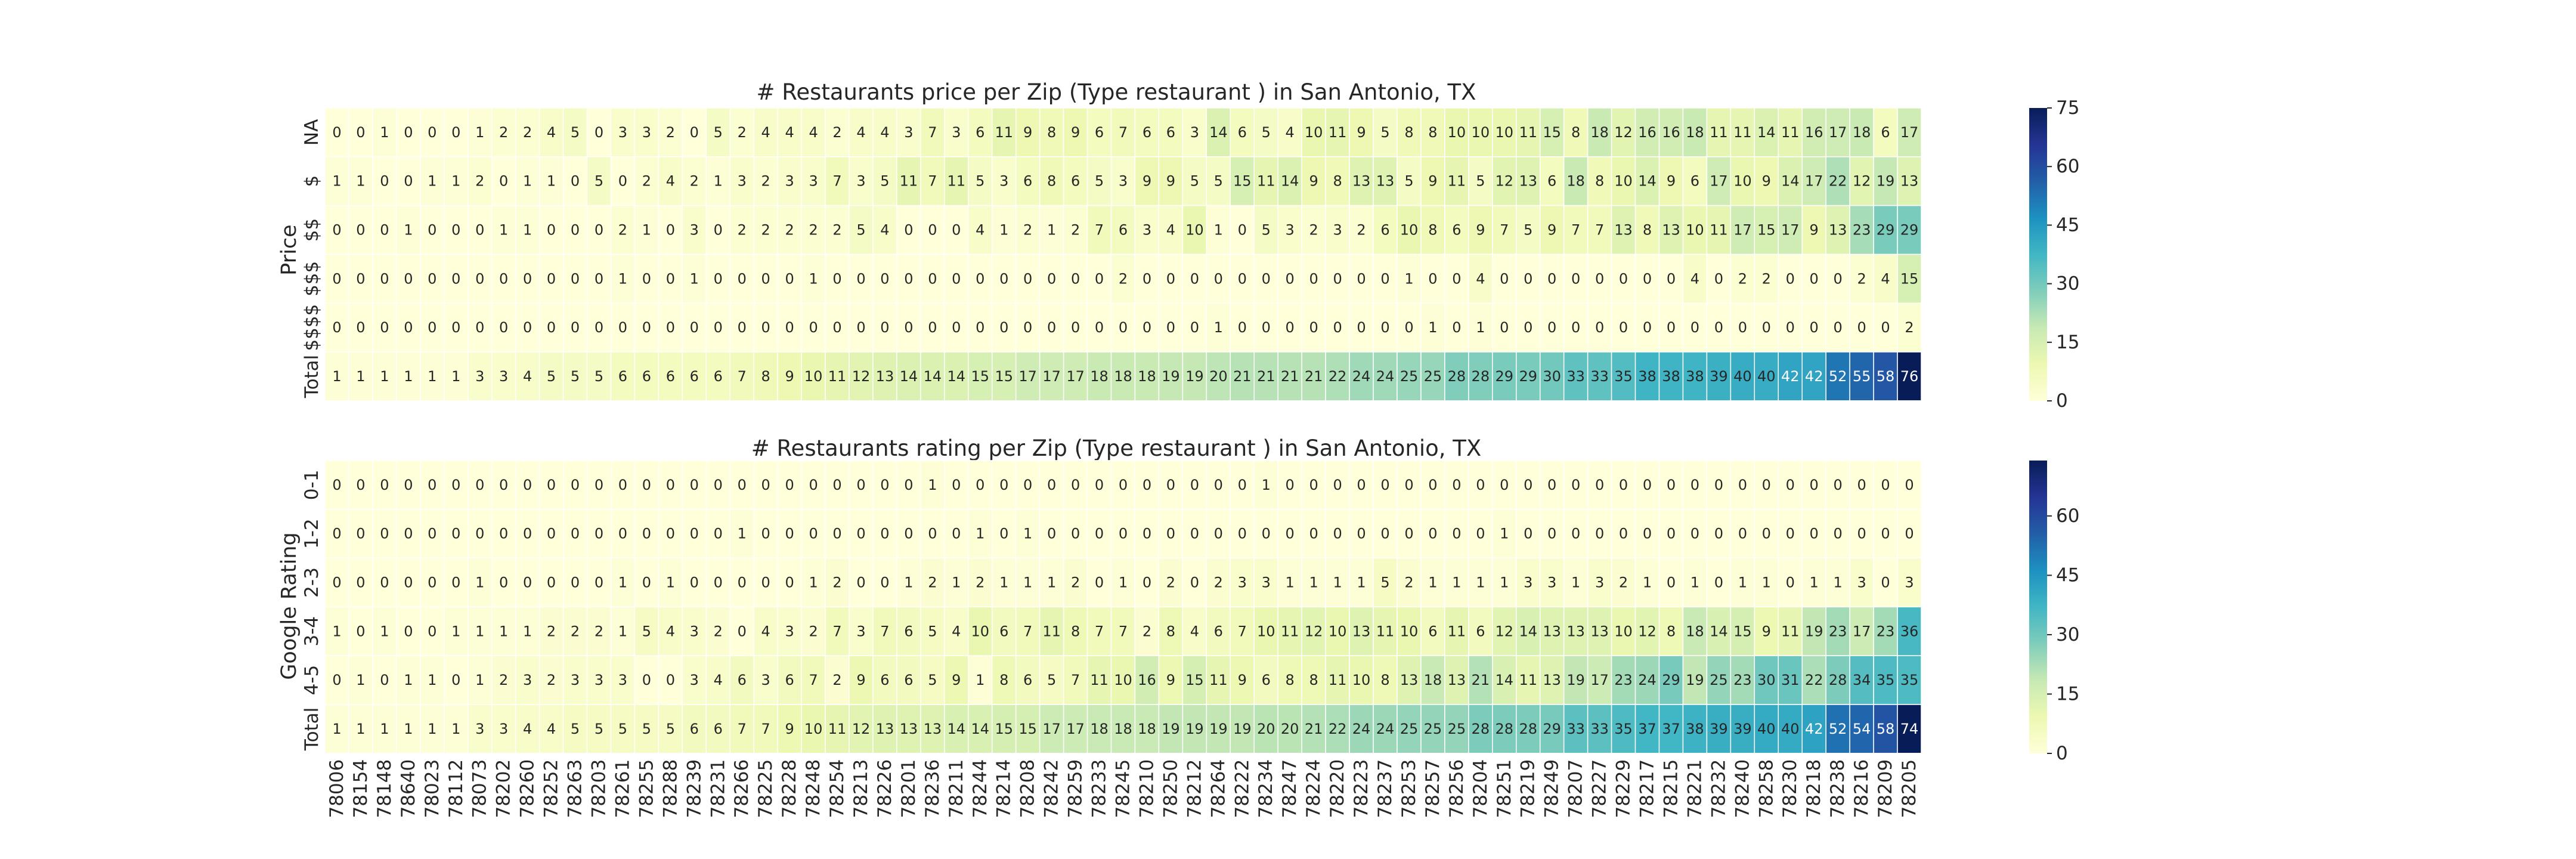 The width and height of the screenshot is (2576, 859). What do you see at coordinates (1791, 181) in the screenshot?
I see `cell-value-label: 14` at bounding box center [1791, 181].